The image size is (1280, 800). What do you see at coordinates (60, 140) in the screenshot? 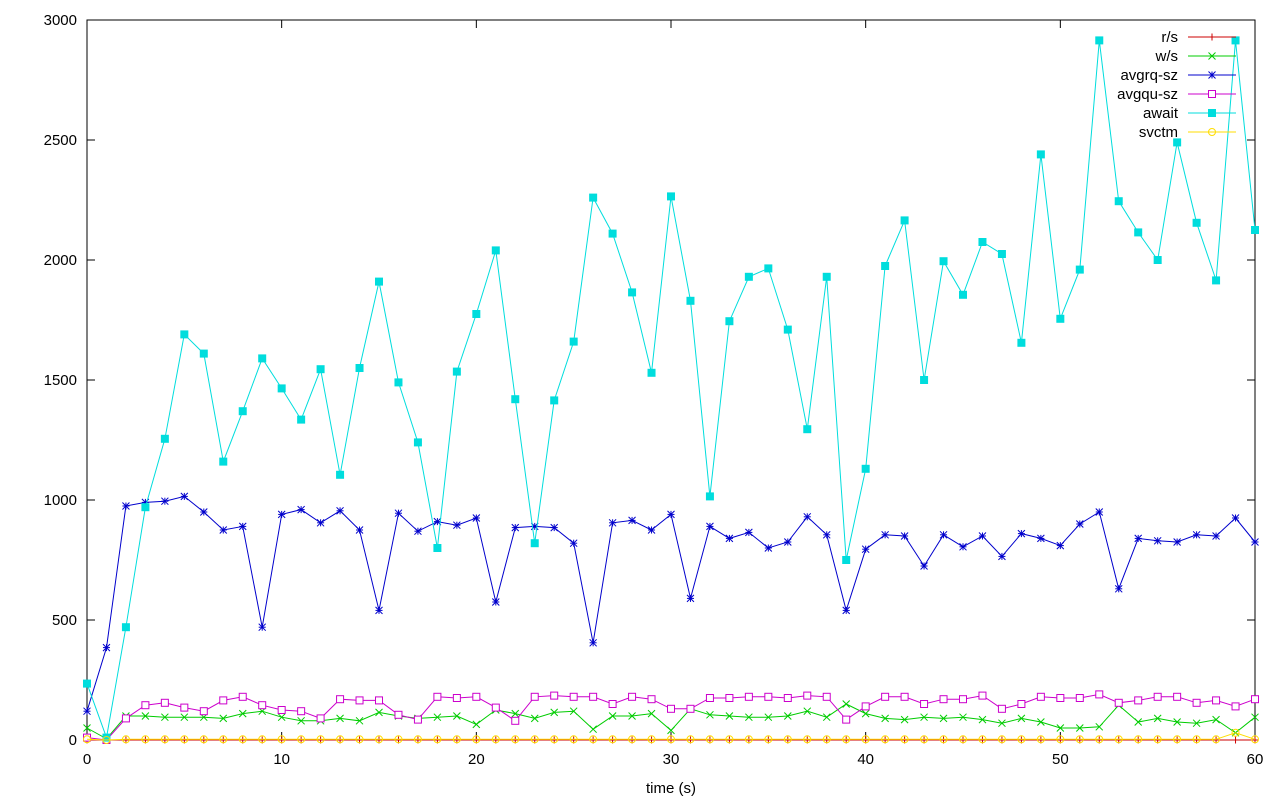
I see `y-tick-label: 2500` at bounding box center [60, 140].